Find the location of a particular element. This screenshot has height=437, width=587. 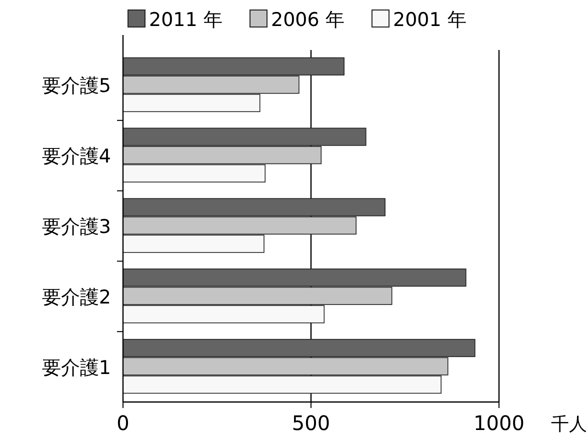

y-tick-label: 要介護1 is located at coordinates (76, 367).